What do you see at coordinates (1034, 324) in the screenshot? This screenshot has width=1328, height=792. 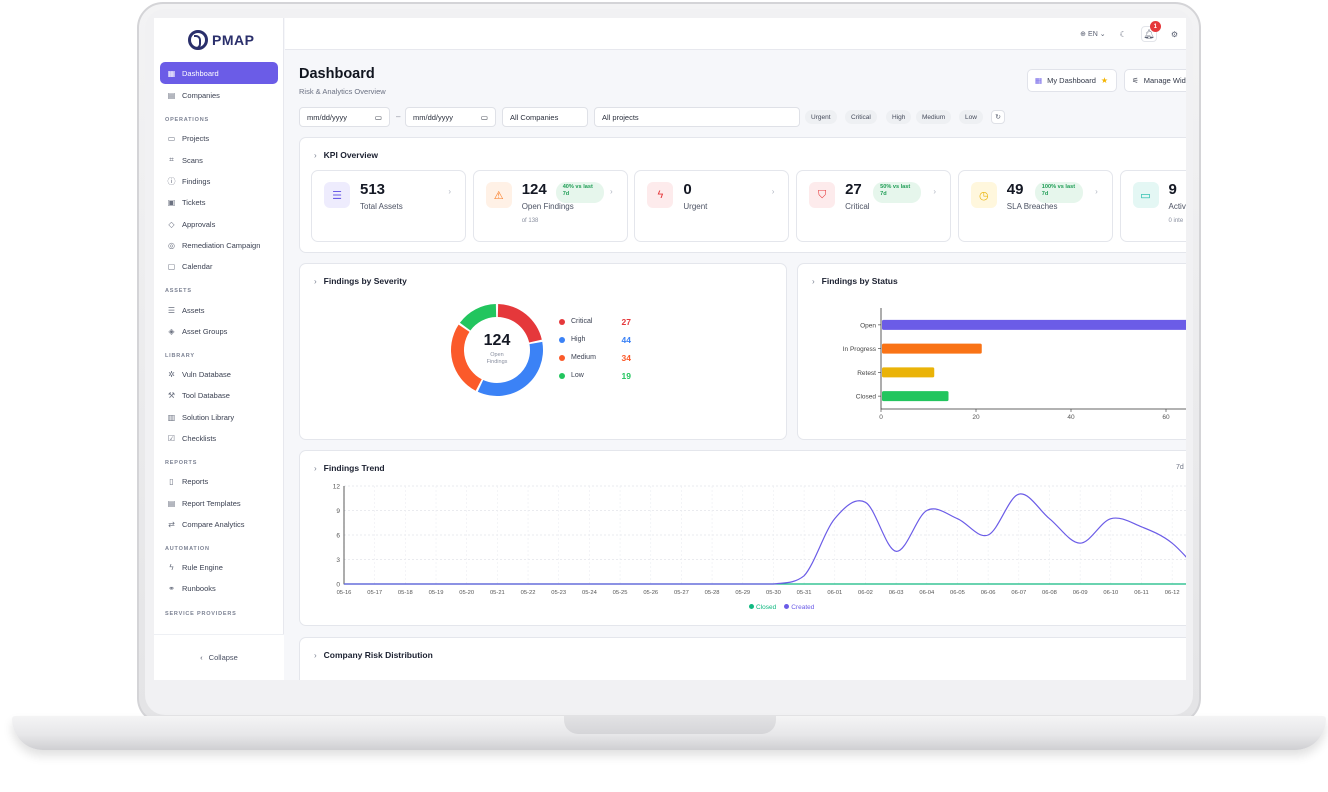 I see `status-bar-open` at bounding box center [1034, 324].